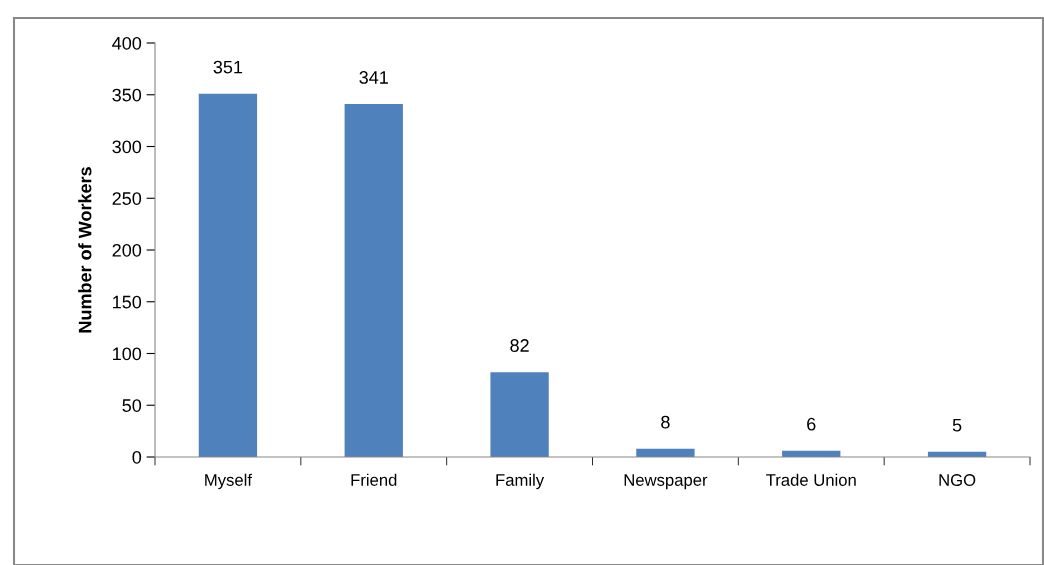 Image resolution: width=1044 pixels, height=565 pixels. What do you see at coordinates (127, 147) in the screenshot?
I see `y-tick-label: 300` at bounding box center [127, 147].